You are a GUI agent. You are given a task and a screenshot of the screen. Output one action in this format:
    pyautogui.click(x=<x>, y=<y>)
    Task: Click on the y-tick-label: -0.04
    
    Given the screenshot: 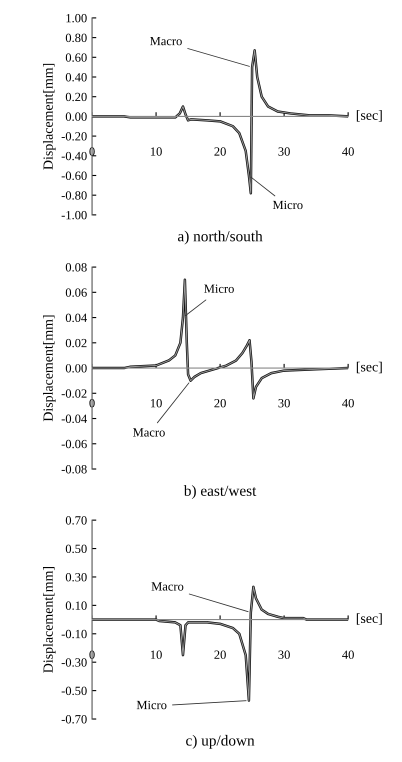 What is the action you would take?
    pyautogui.click(x=74, y=419)
    